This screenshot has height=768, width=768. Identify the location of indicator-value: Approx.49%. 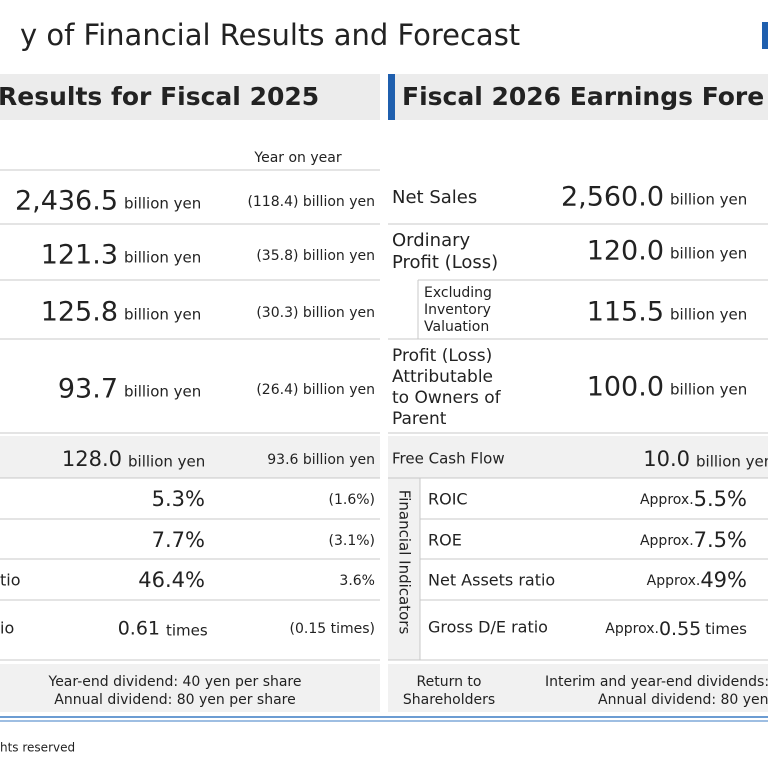
(697, 580).